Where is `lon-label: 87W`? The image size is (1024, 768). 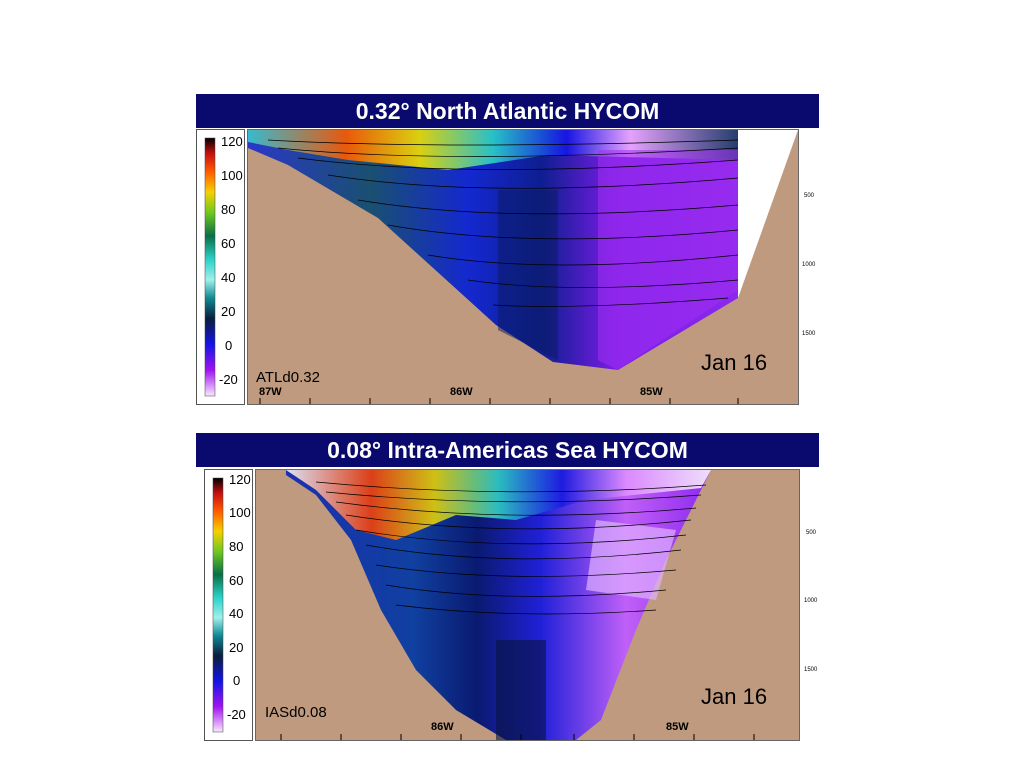 lon-label: 87W is located at coordinates (270, 392).